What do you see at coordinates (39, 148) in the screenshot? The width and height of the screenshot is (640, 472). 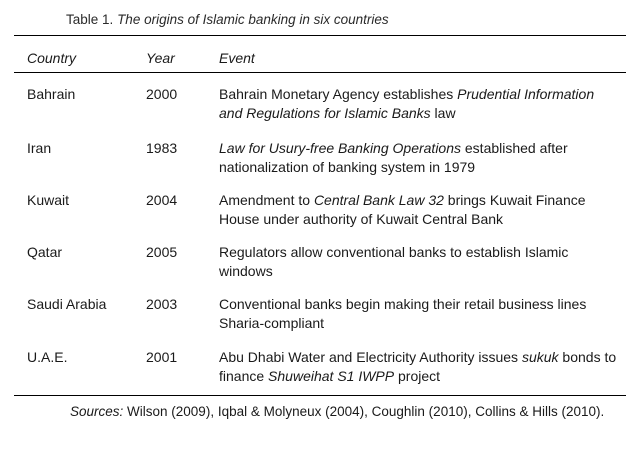 I see `cell-country: Iran` at bounding box center [39, 148].